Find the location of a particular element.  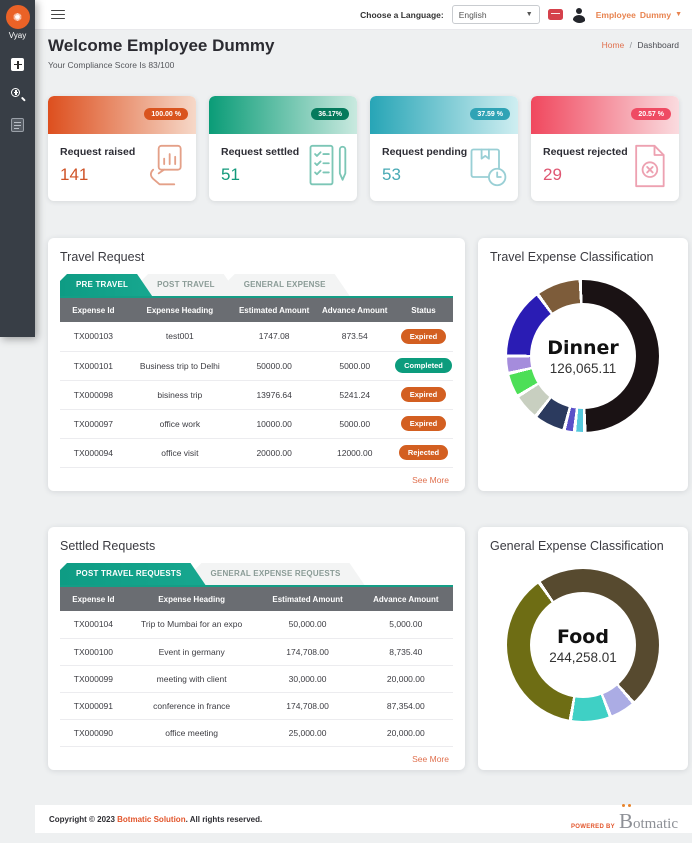

brand-name: Vyay is located at coordinates (17, 35).